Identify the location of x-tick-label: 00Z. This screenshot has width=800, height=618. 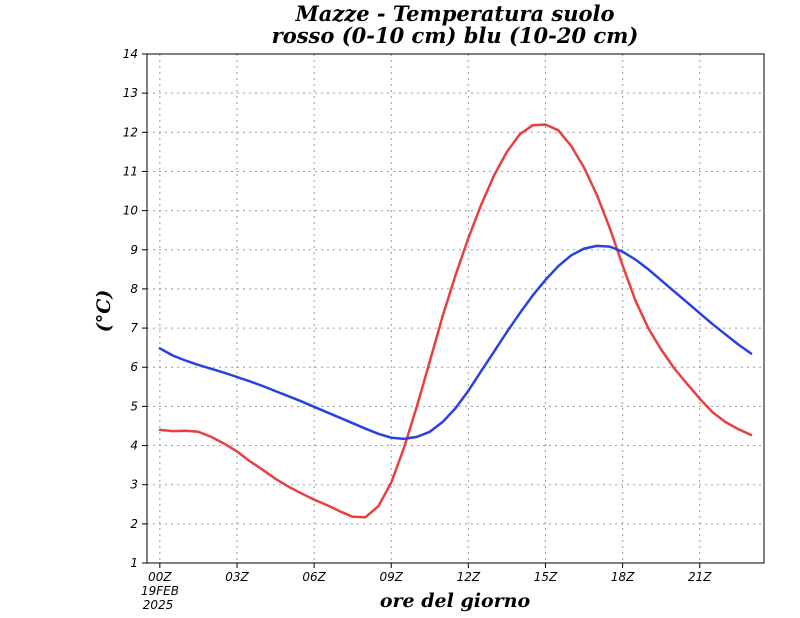
(160, 577).